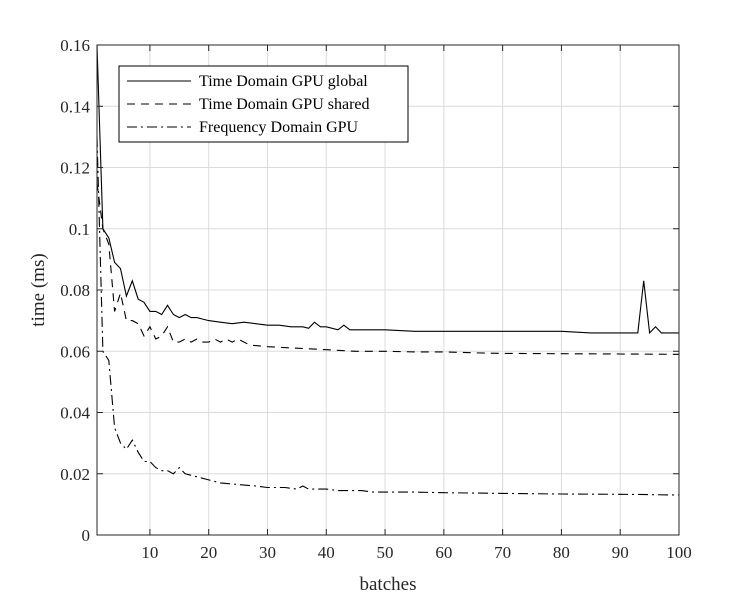 The image size is (750, 600). I want to click on x-tick-label: 80, so click(561, 552).